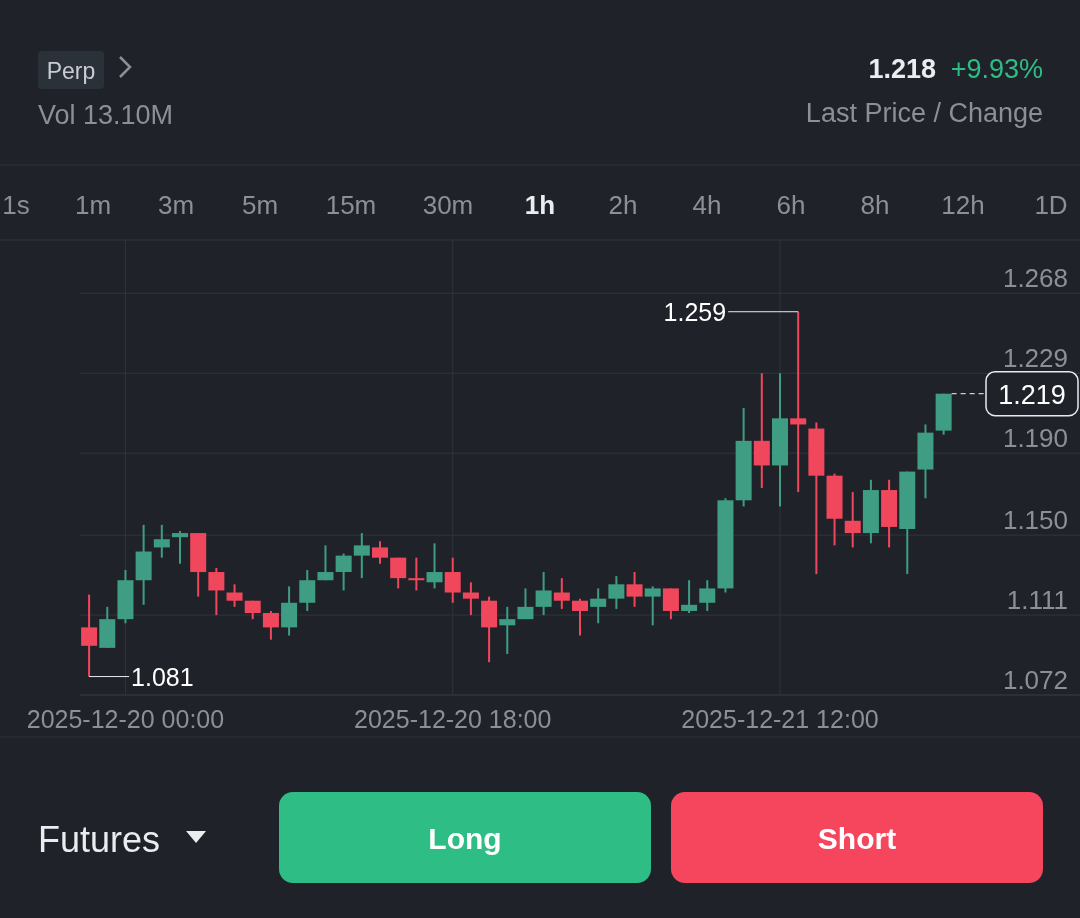  I want to click on y-tick-label: 1.229, so click(1035, 358).